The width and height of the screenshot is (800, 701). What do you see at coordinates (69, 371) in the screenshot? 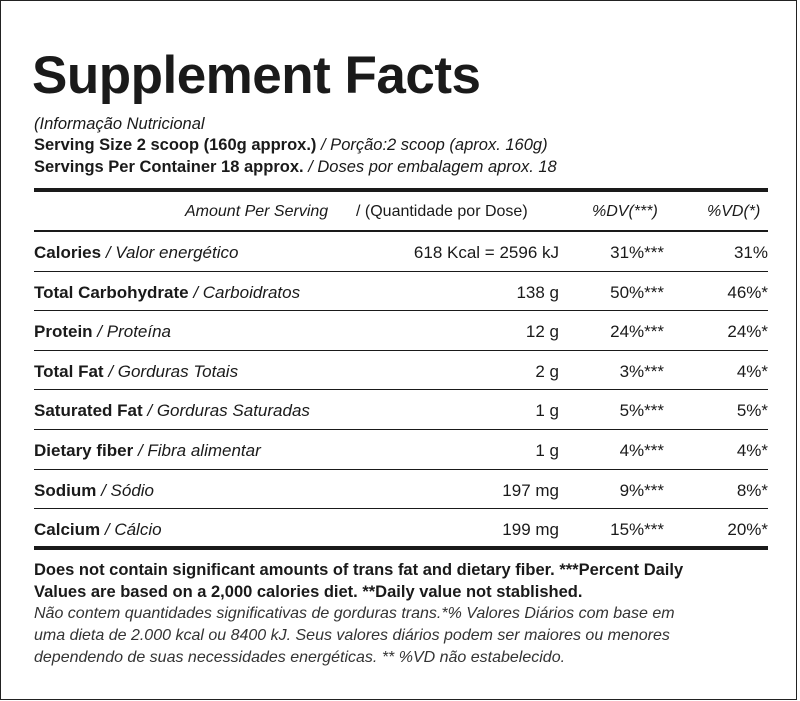
I see `nutrient-name: Total Fat` at bounding box center [69, 371].